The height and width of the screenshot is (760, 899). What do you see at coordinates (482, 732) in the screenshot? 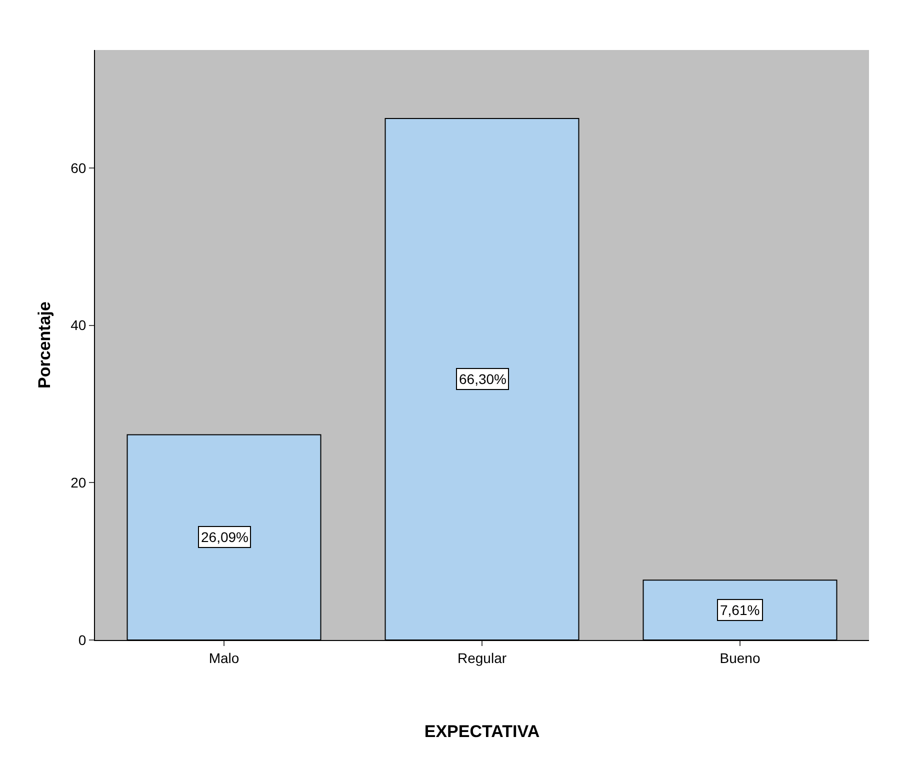
I see `x-axis-title: EXPECTATIVA` at bounding box center [482, 732].